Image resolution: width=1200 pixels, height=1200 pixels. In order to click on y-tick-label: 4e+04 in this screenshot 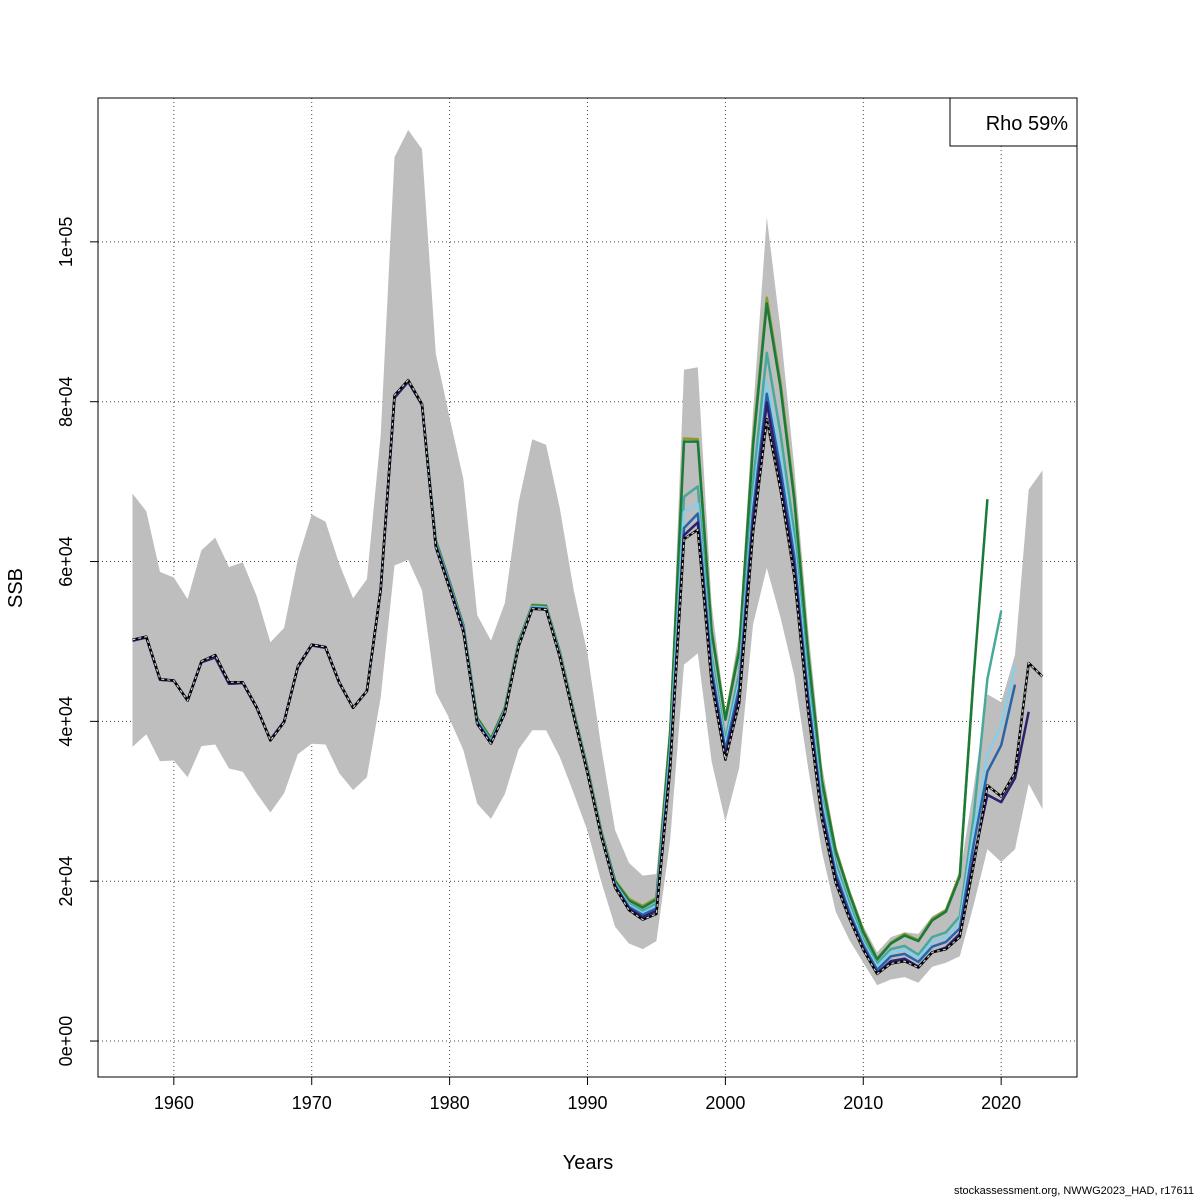, I will do `click(66, 721)`.